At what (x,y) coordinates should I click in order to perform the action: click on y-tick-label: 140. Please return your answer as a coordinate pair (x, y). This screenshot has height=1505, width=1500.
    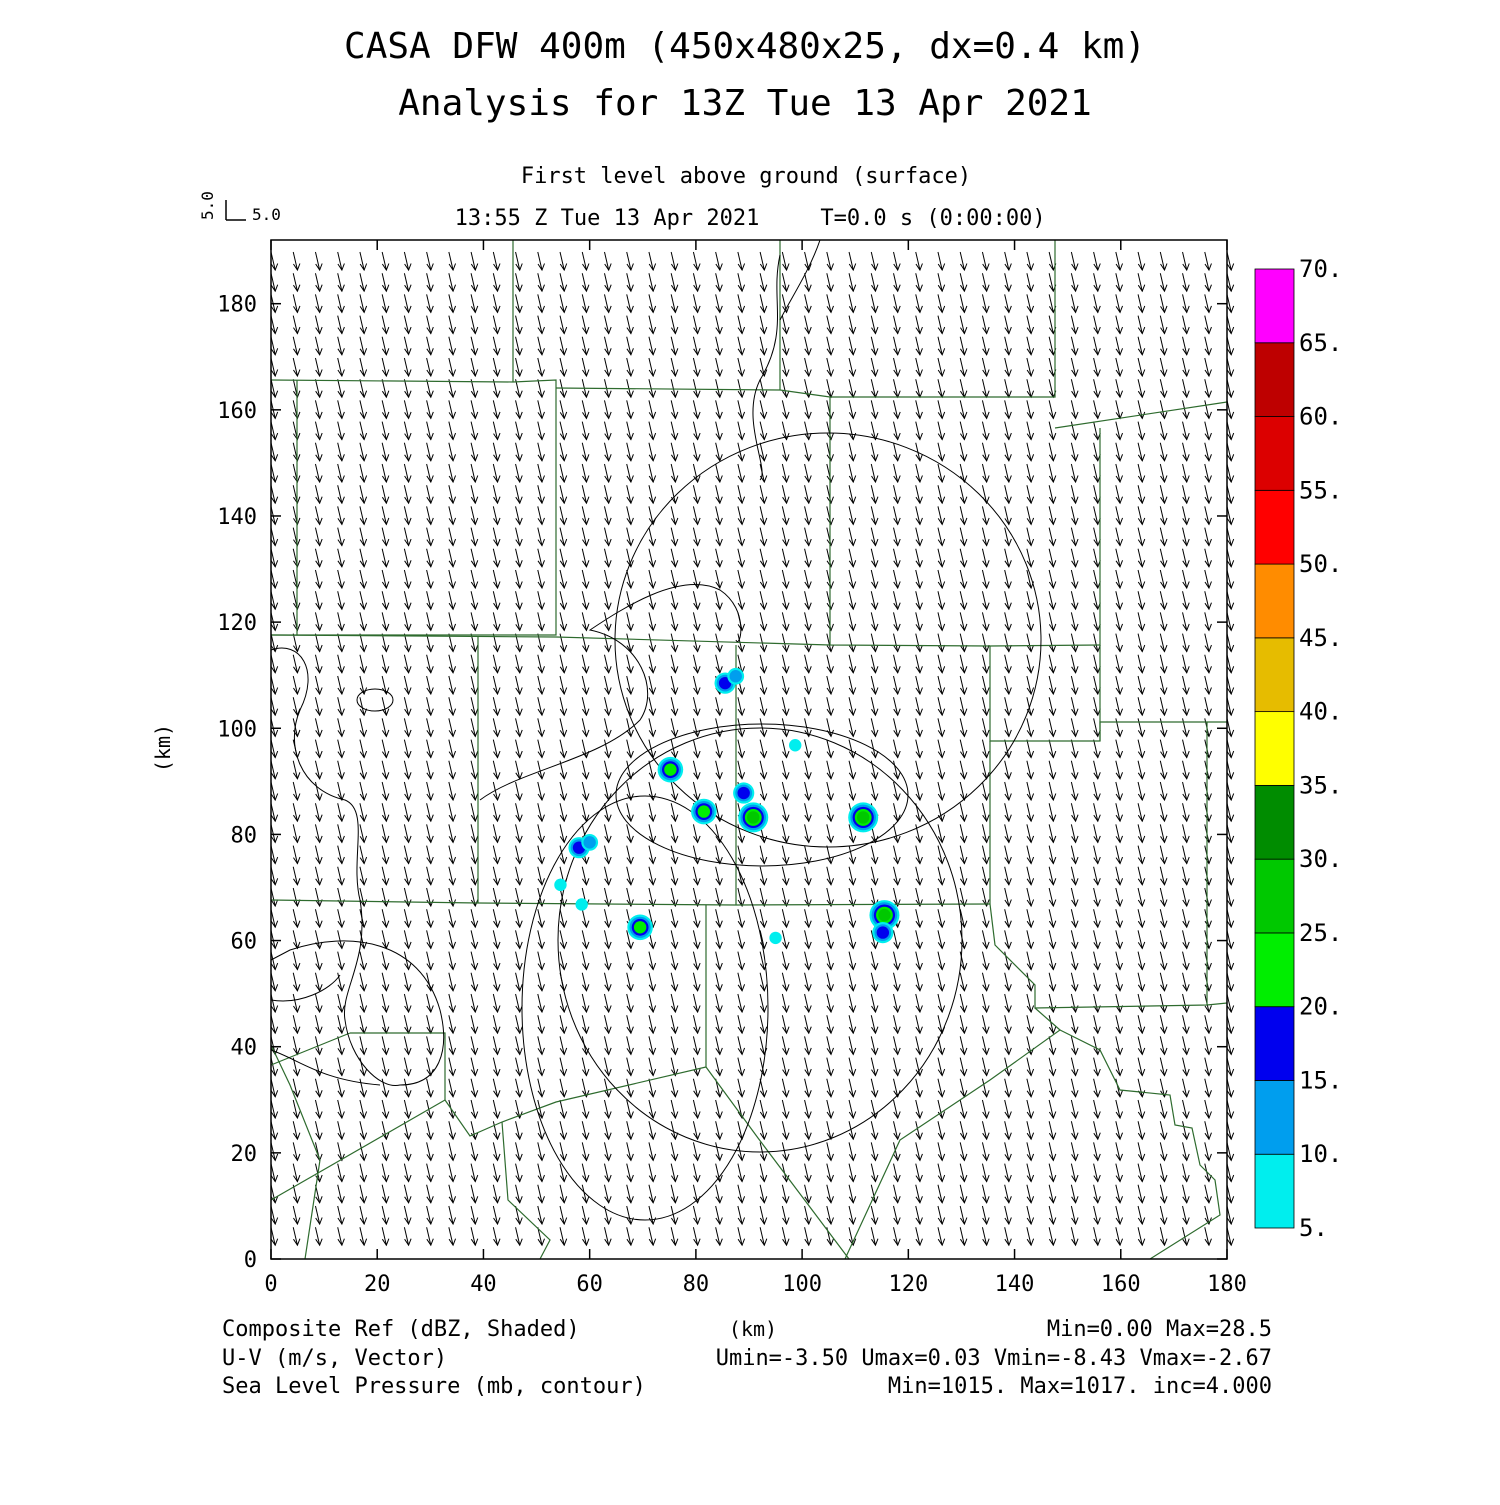
    Looking at the image, I should click on (237, 517).